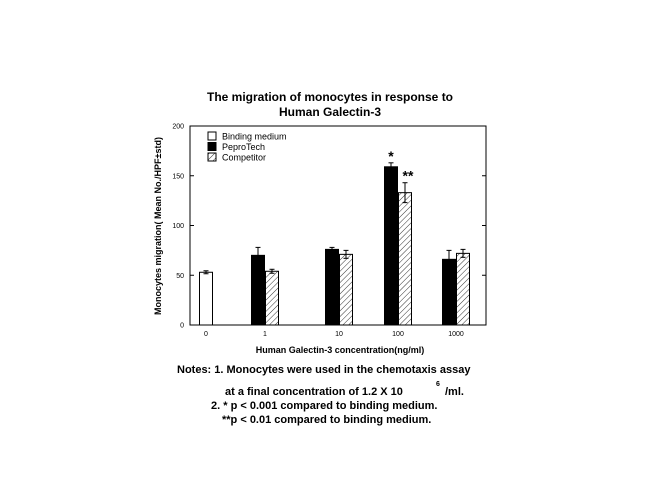 This screenshot has height=502, width=650. I want to click on chart-title-line2: Human Galectin-3, so click(330, 112).